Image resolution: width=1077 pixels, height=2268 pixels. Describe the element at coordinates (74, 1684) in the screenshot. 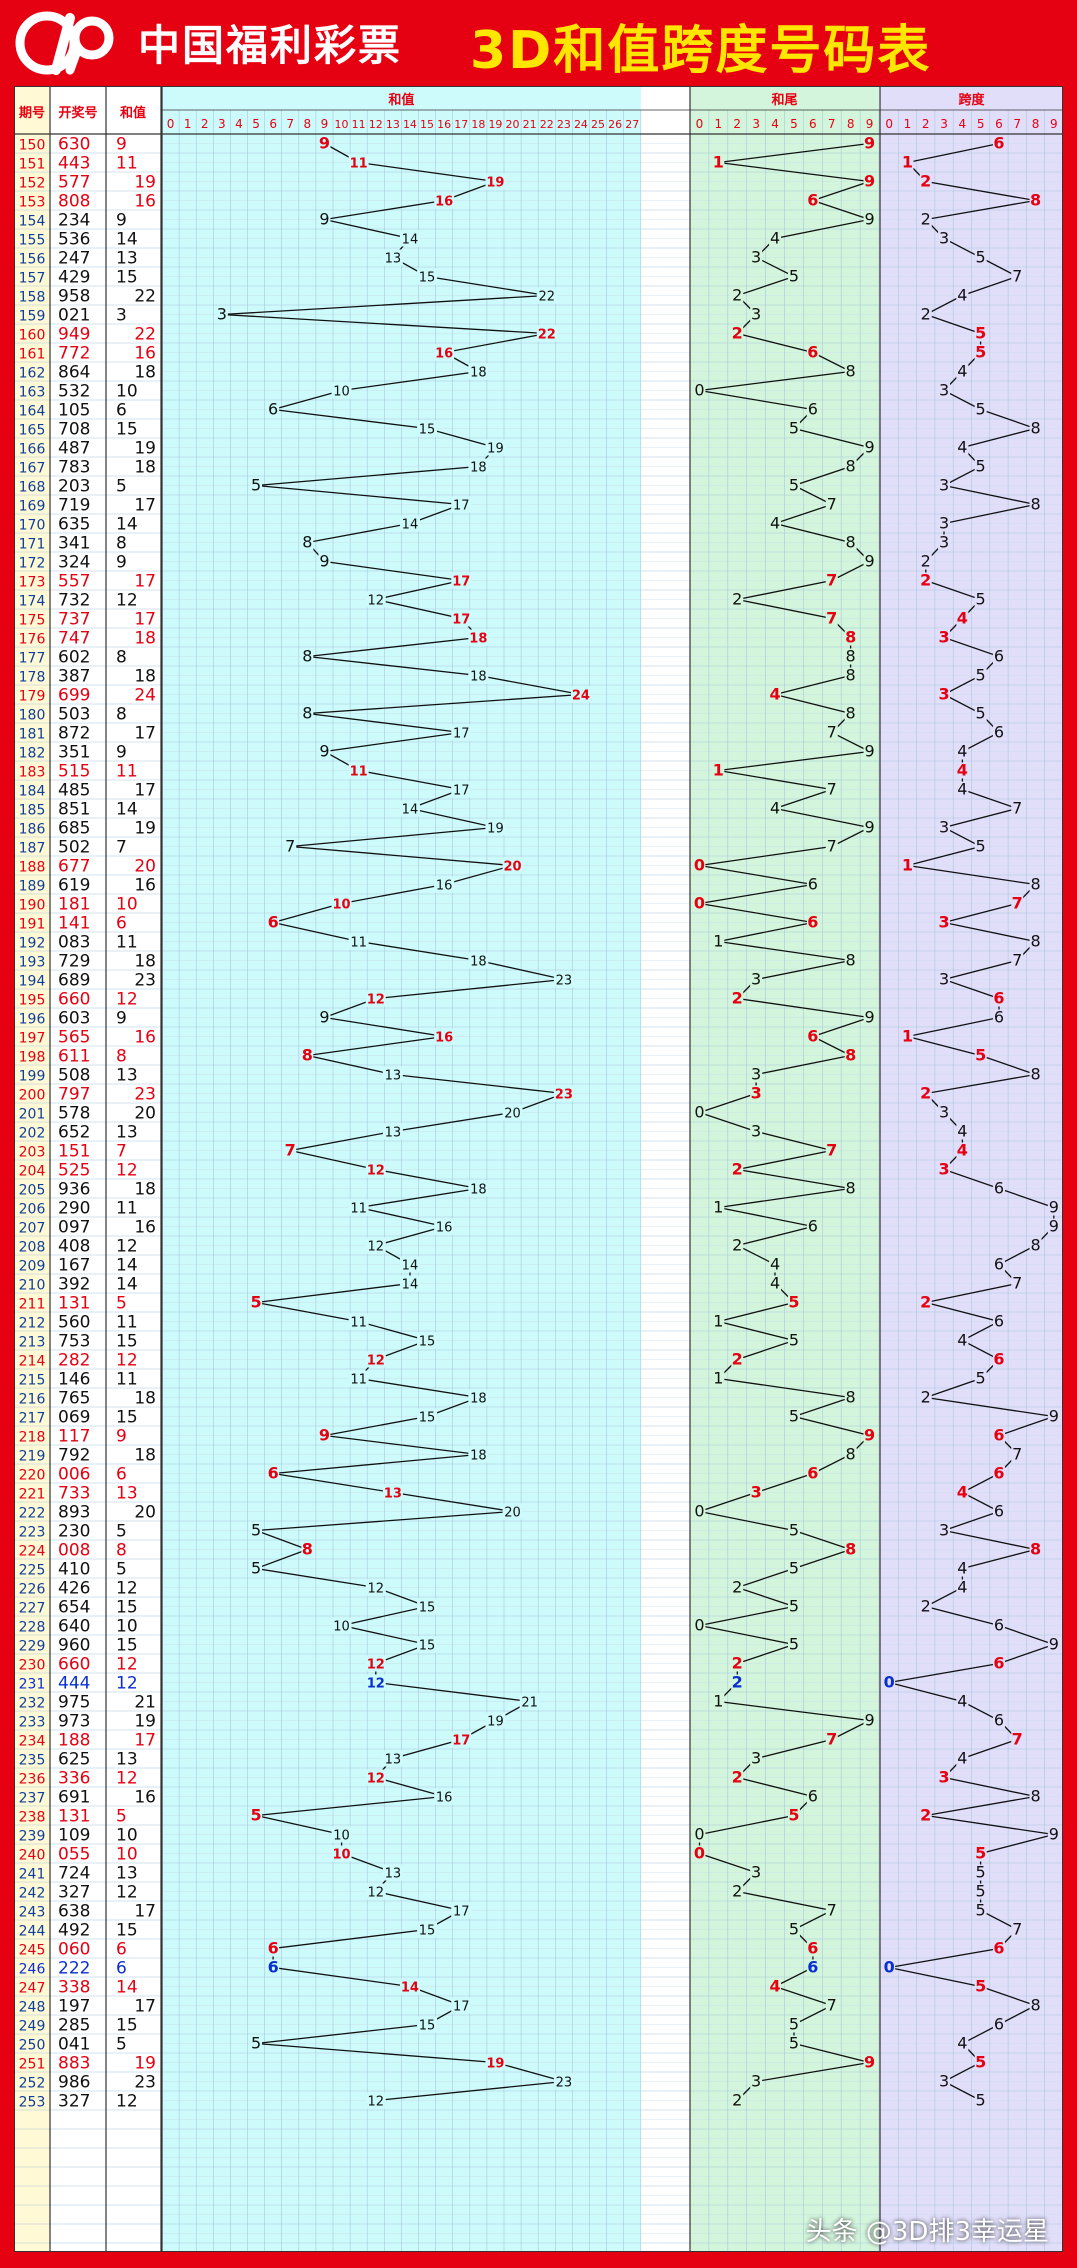

I see `number-cell: 444` at that location.